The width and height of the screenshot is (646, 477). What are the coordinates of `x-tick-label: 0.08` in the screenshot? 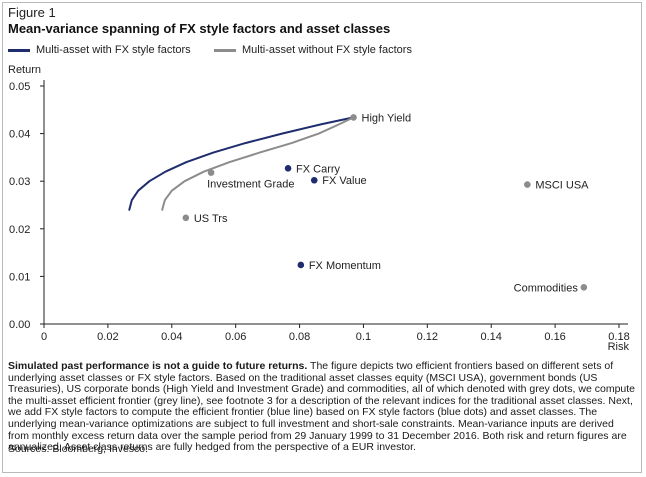 It's located at (299, 337).